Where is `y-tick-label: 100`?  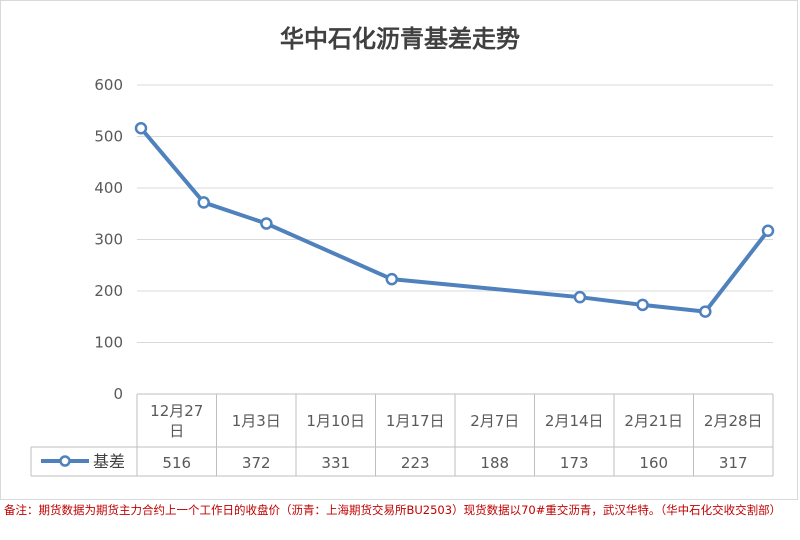 y-tick-label: 100 is located at coordinates (108, 343).